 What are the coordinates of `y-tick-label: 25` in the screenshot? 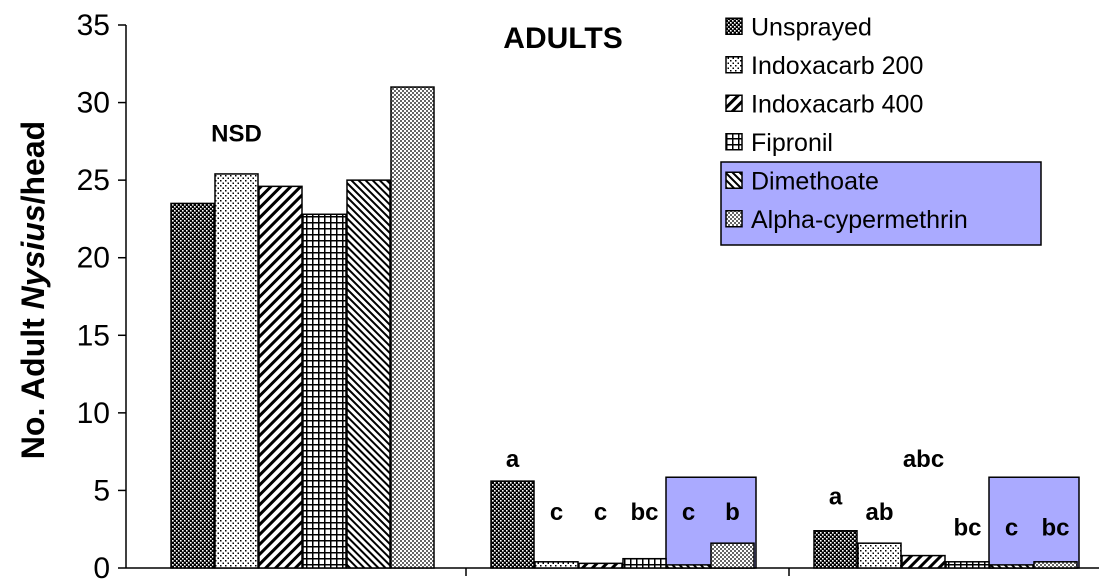 It's located at (93, 180).